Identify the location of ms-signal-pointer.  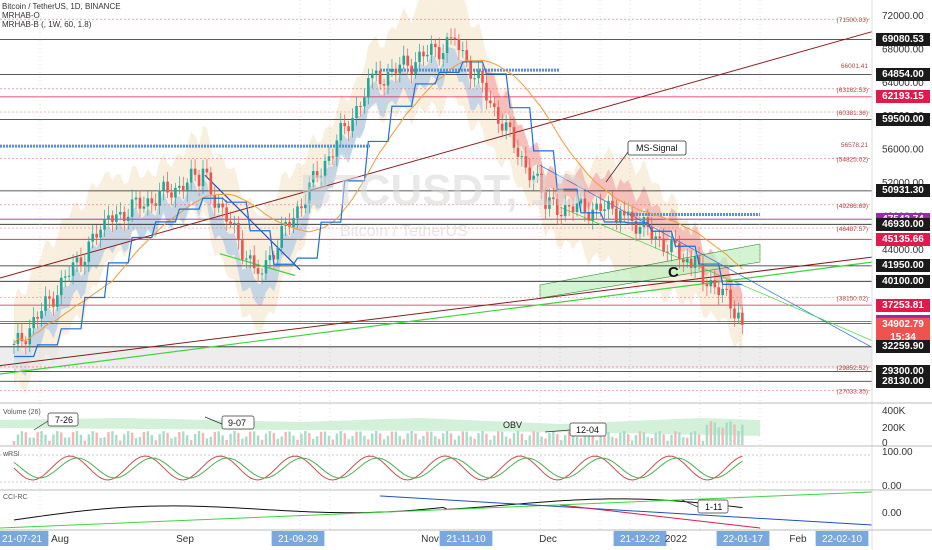
(617, 167).